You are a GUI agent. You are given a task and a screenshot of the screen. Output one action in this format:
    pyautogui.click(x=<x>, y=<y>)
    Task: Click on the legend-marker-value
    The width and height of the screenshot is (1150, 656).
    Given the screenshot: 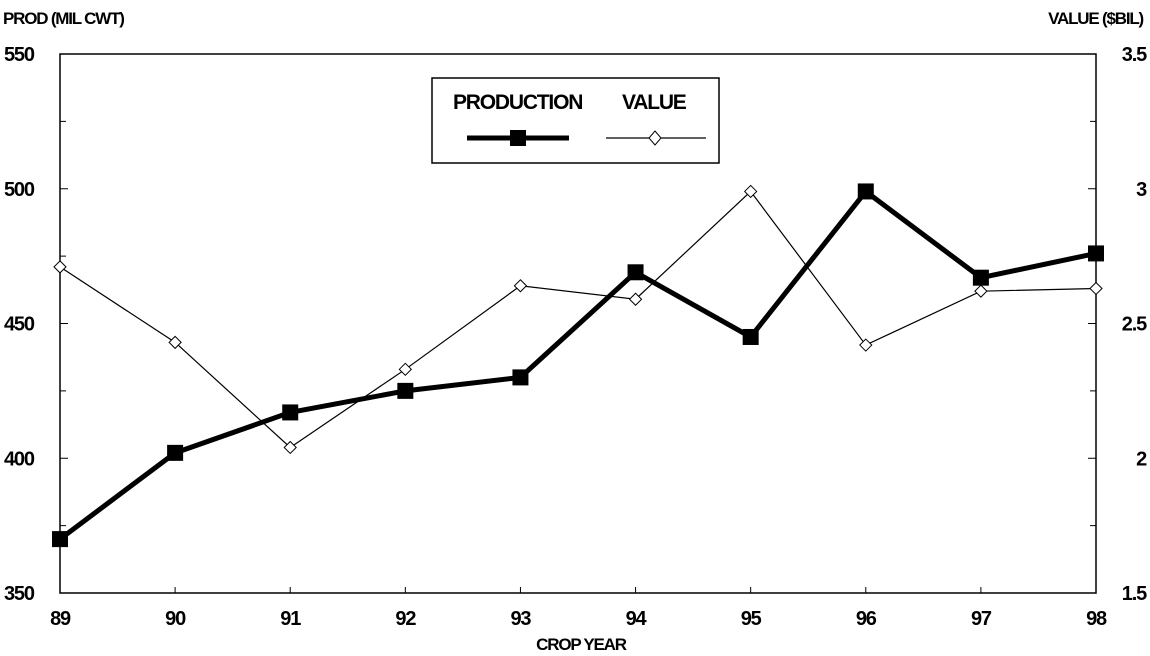 What is the action you would take?
    pyautogui.click(x=655, y=138)
    